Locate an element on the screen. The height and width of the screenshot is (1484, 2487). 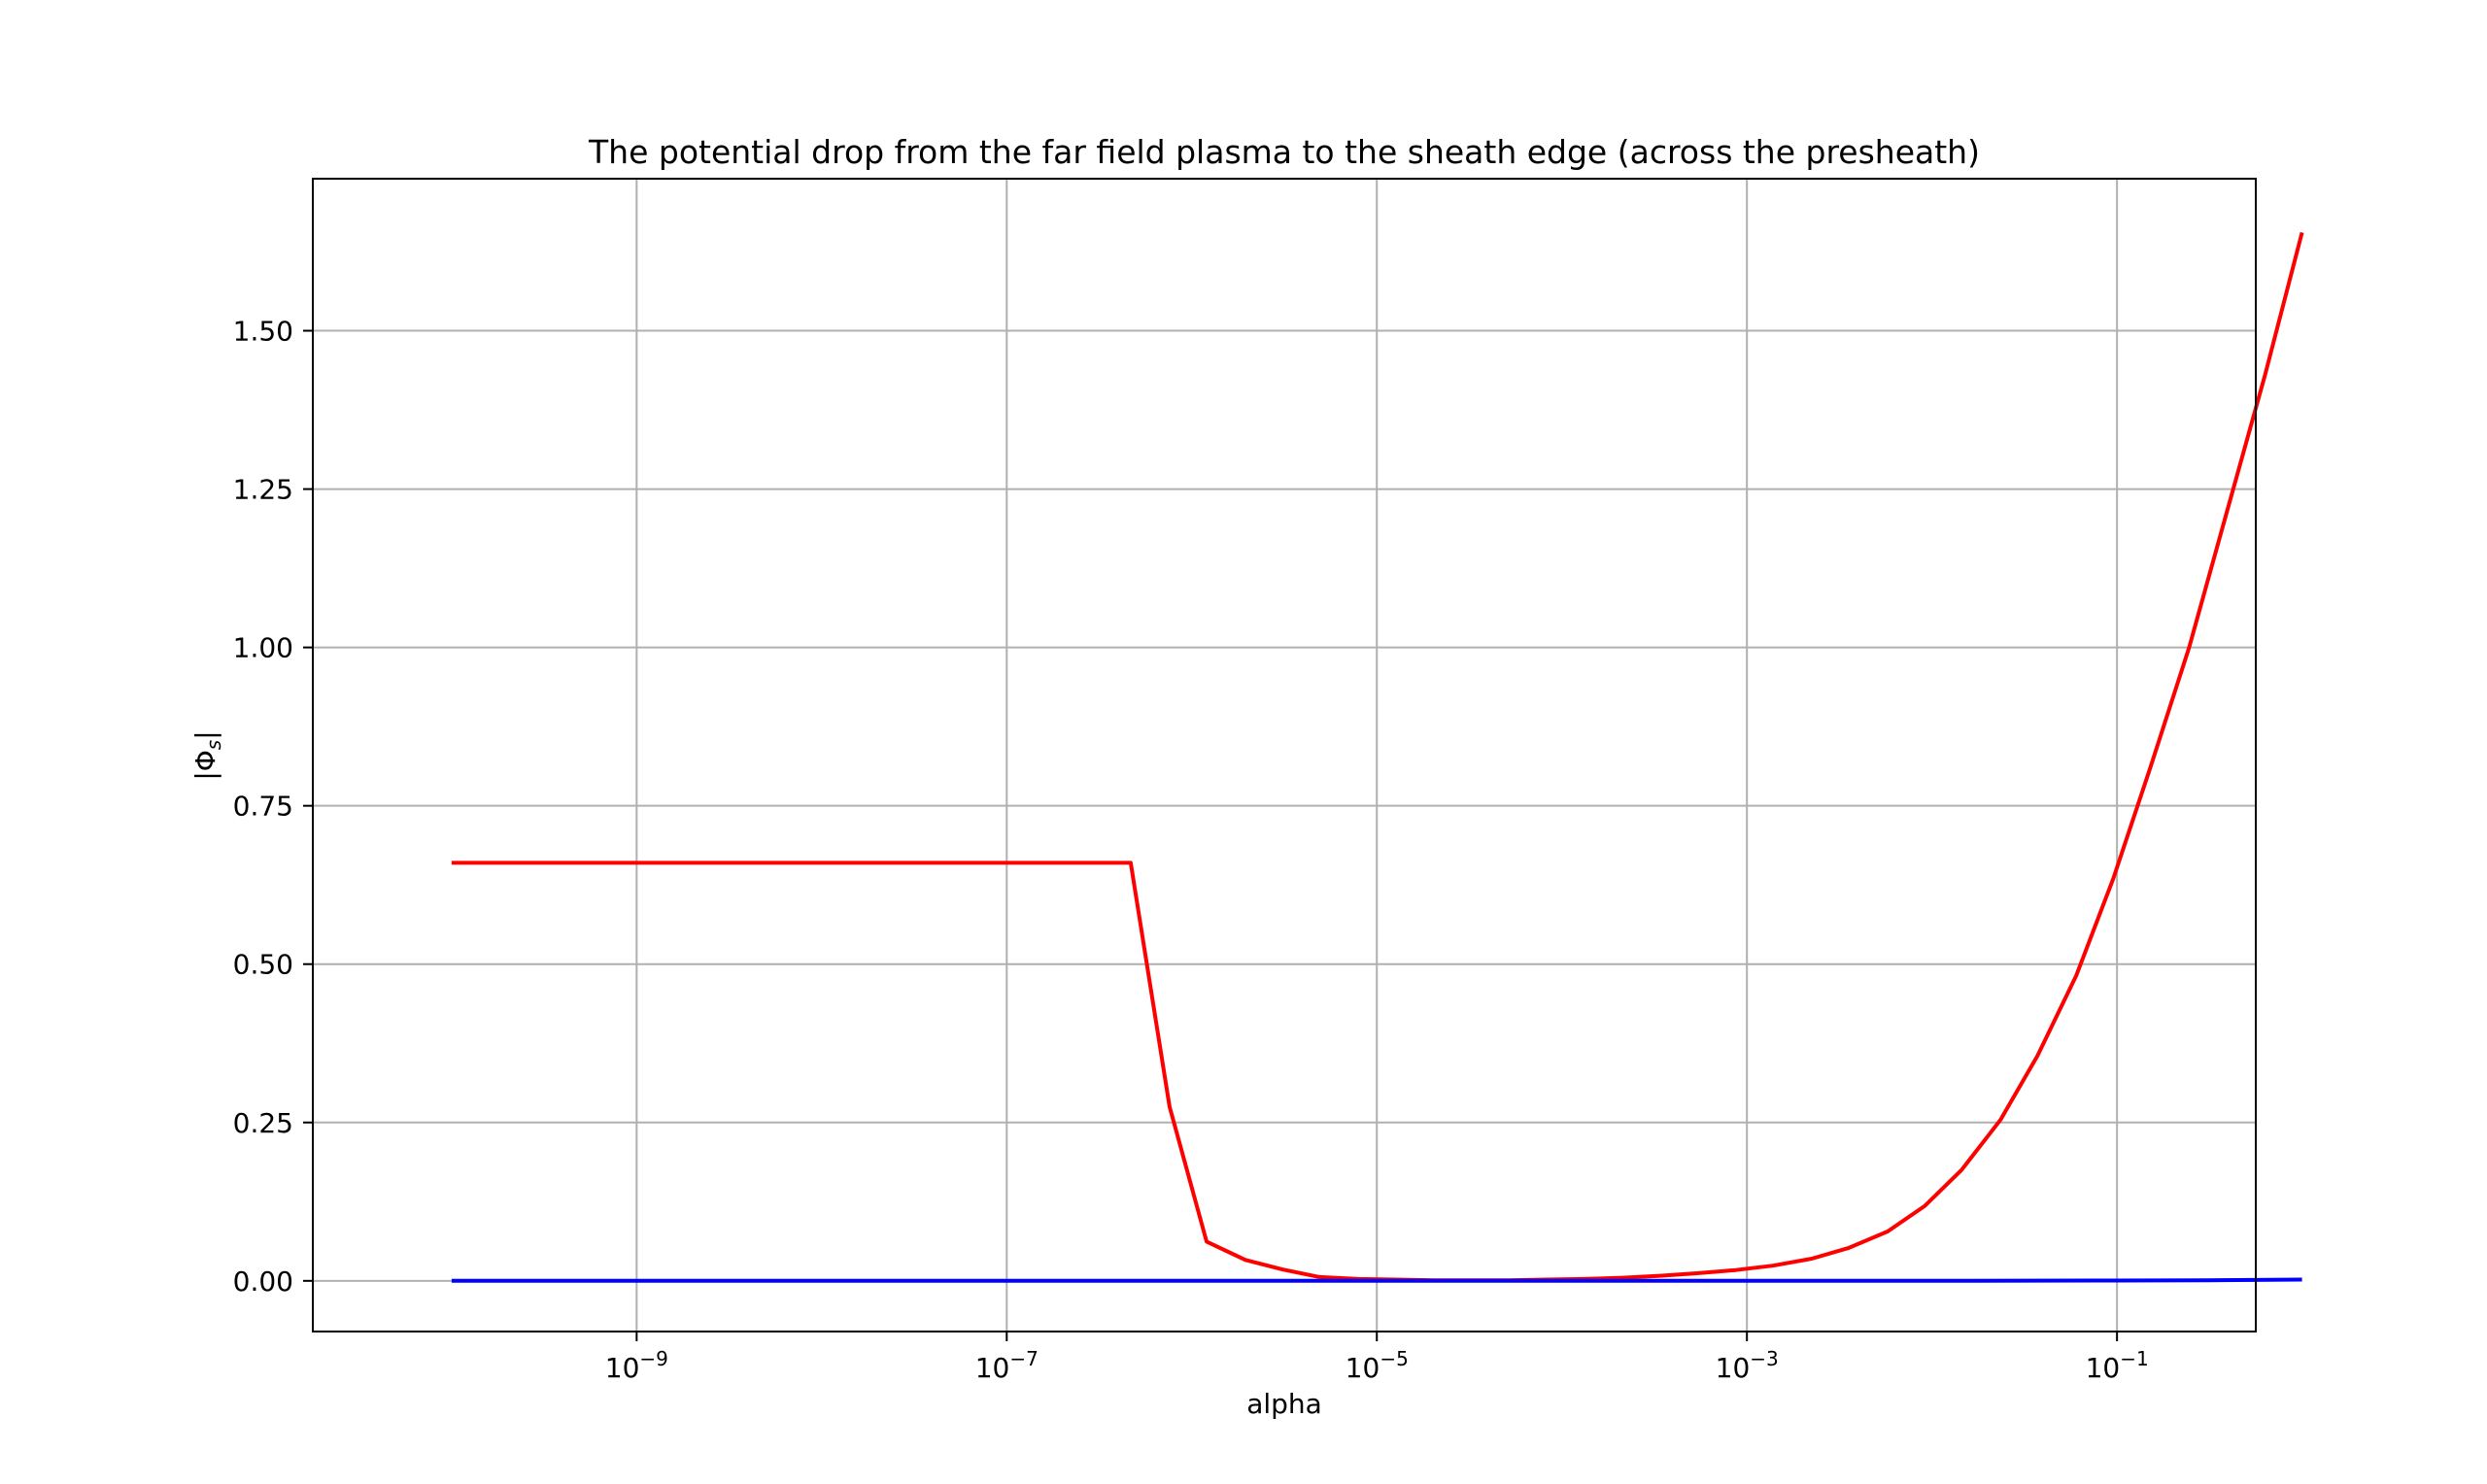
x-tick-label: 10⁻¹ is located at coordinates (2117, 1365).